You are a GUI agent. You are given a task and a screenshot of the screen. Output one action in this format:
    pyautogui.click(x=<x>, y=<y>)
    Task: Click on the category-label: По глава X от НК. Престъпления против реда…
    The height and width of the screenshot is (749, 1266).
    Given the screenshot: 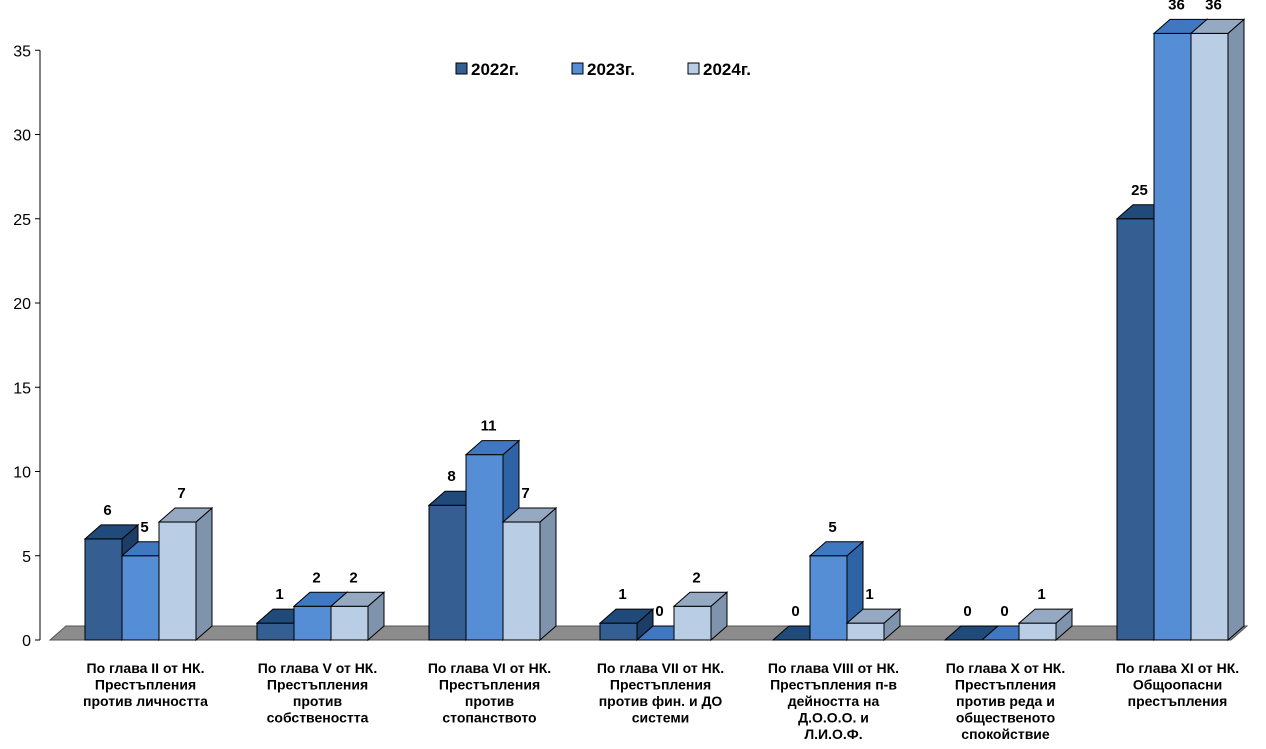 What is the action you would take?
    pyautogui.click(x=1006, y=701)
    